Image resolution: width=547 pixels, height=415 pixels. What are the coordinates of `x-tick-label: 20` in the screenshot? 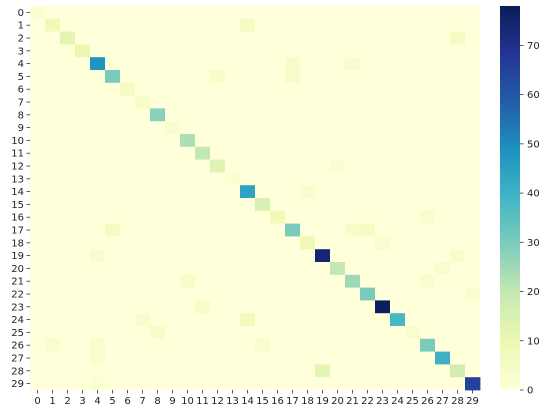 It's located at (337, 401).